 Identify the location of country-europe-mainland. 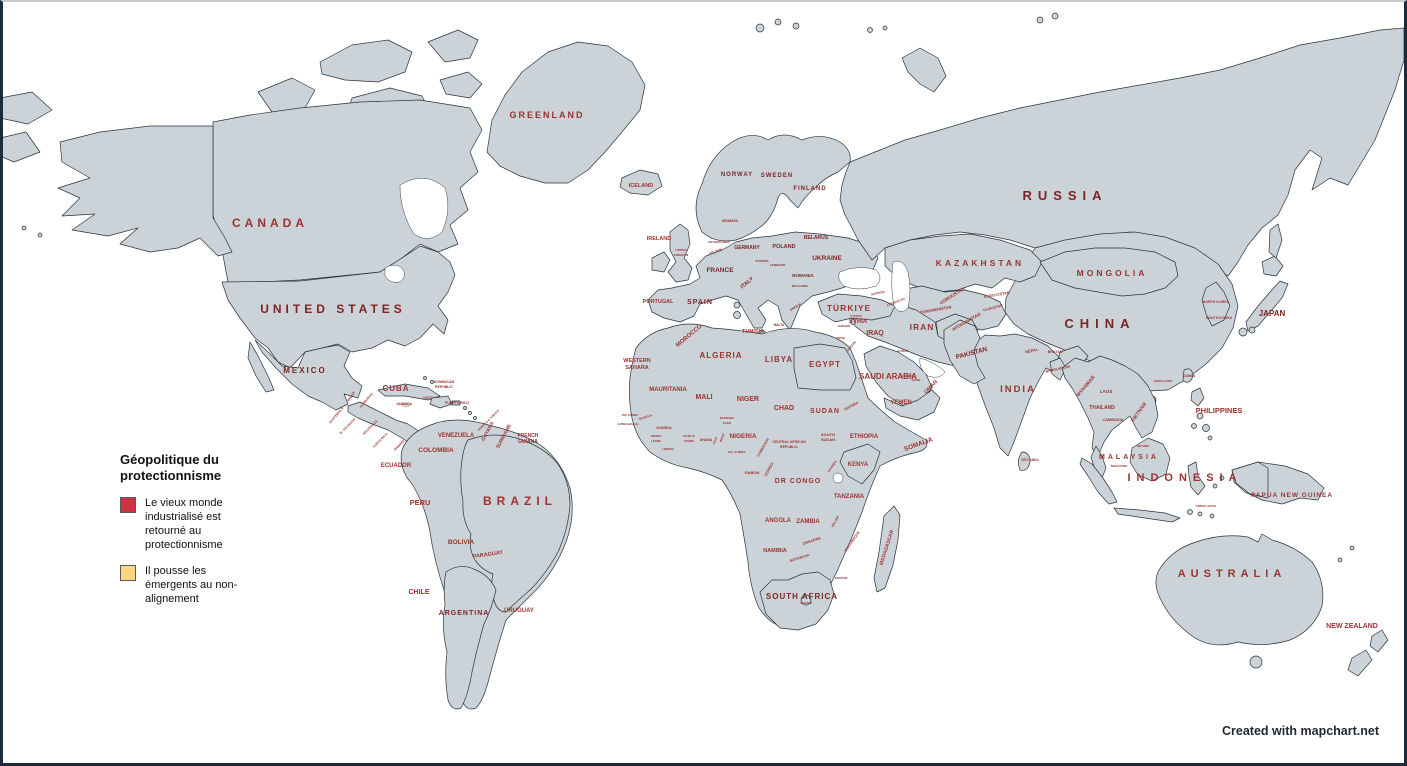
(763, 281).